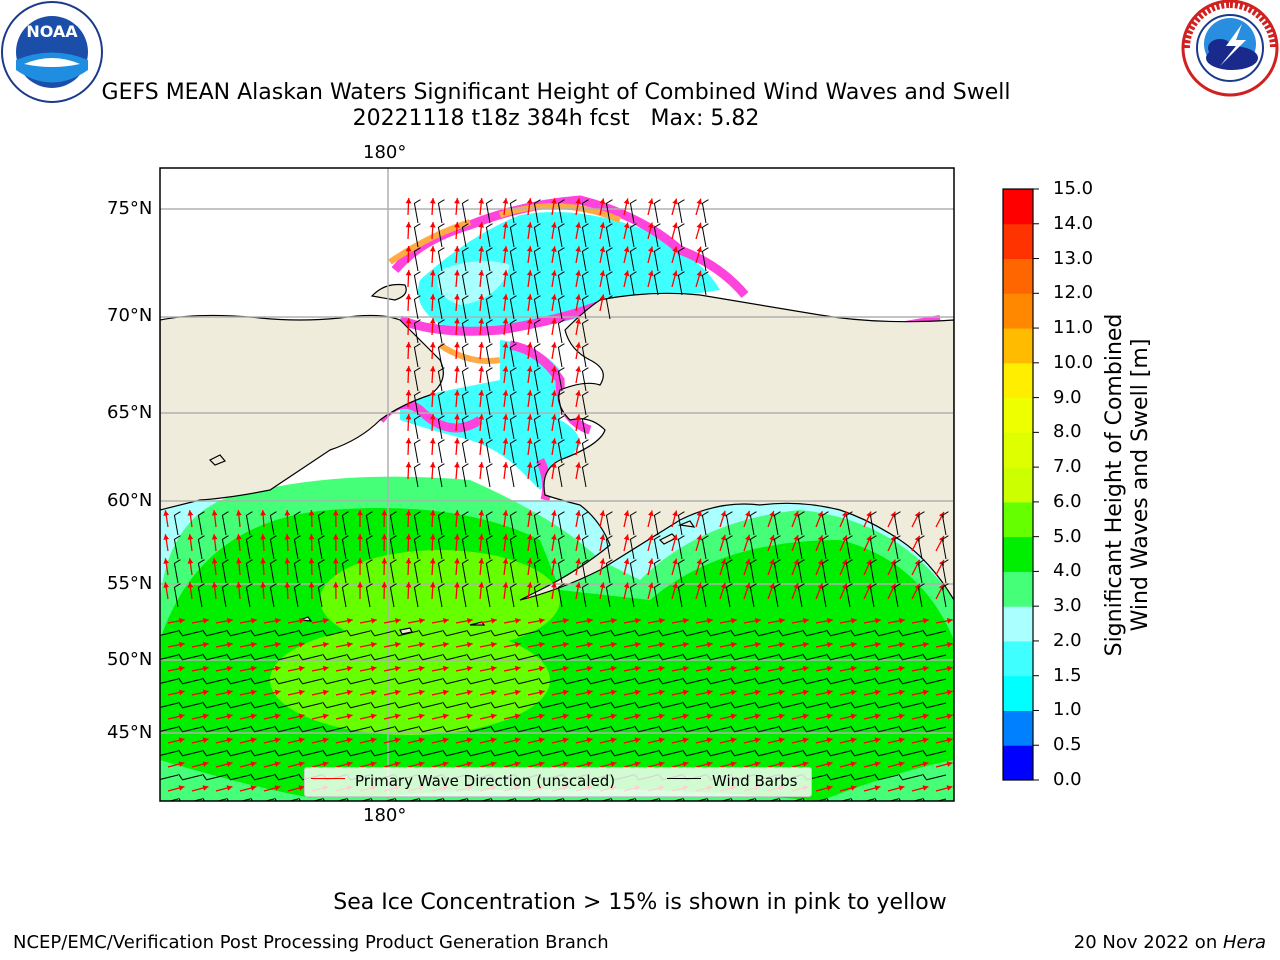 Image resolution: width=1280 pixels, height=960 pixels. What do you see at coordinates (1018, 380) in the screenshot?
I see `colorbar-bin` at bounding box center [1018, 380].